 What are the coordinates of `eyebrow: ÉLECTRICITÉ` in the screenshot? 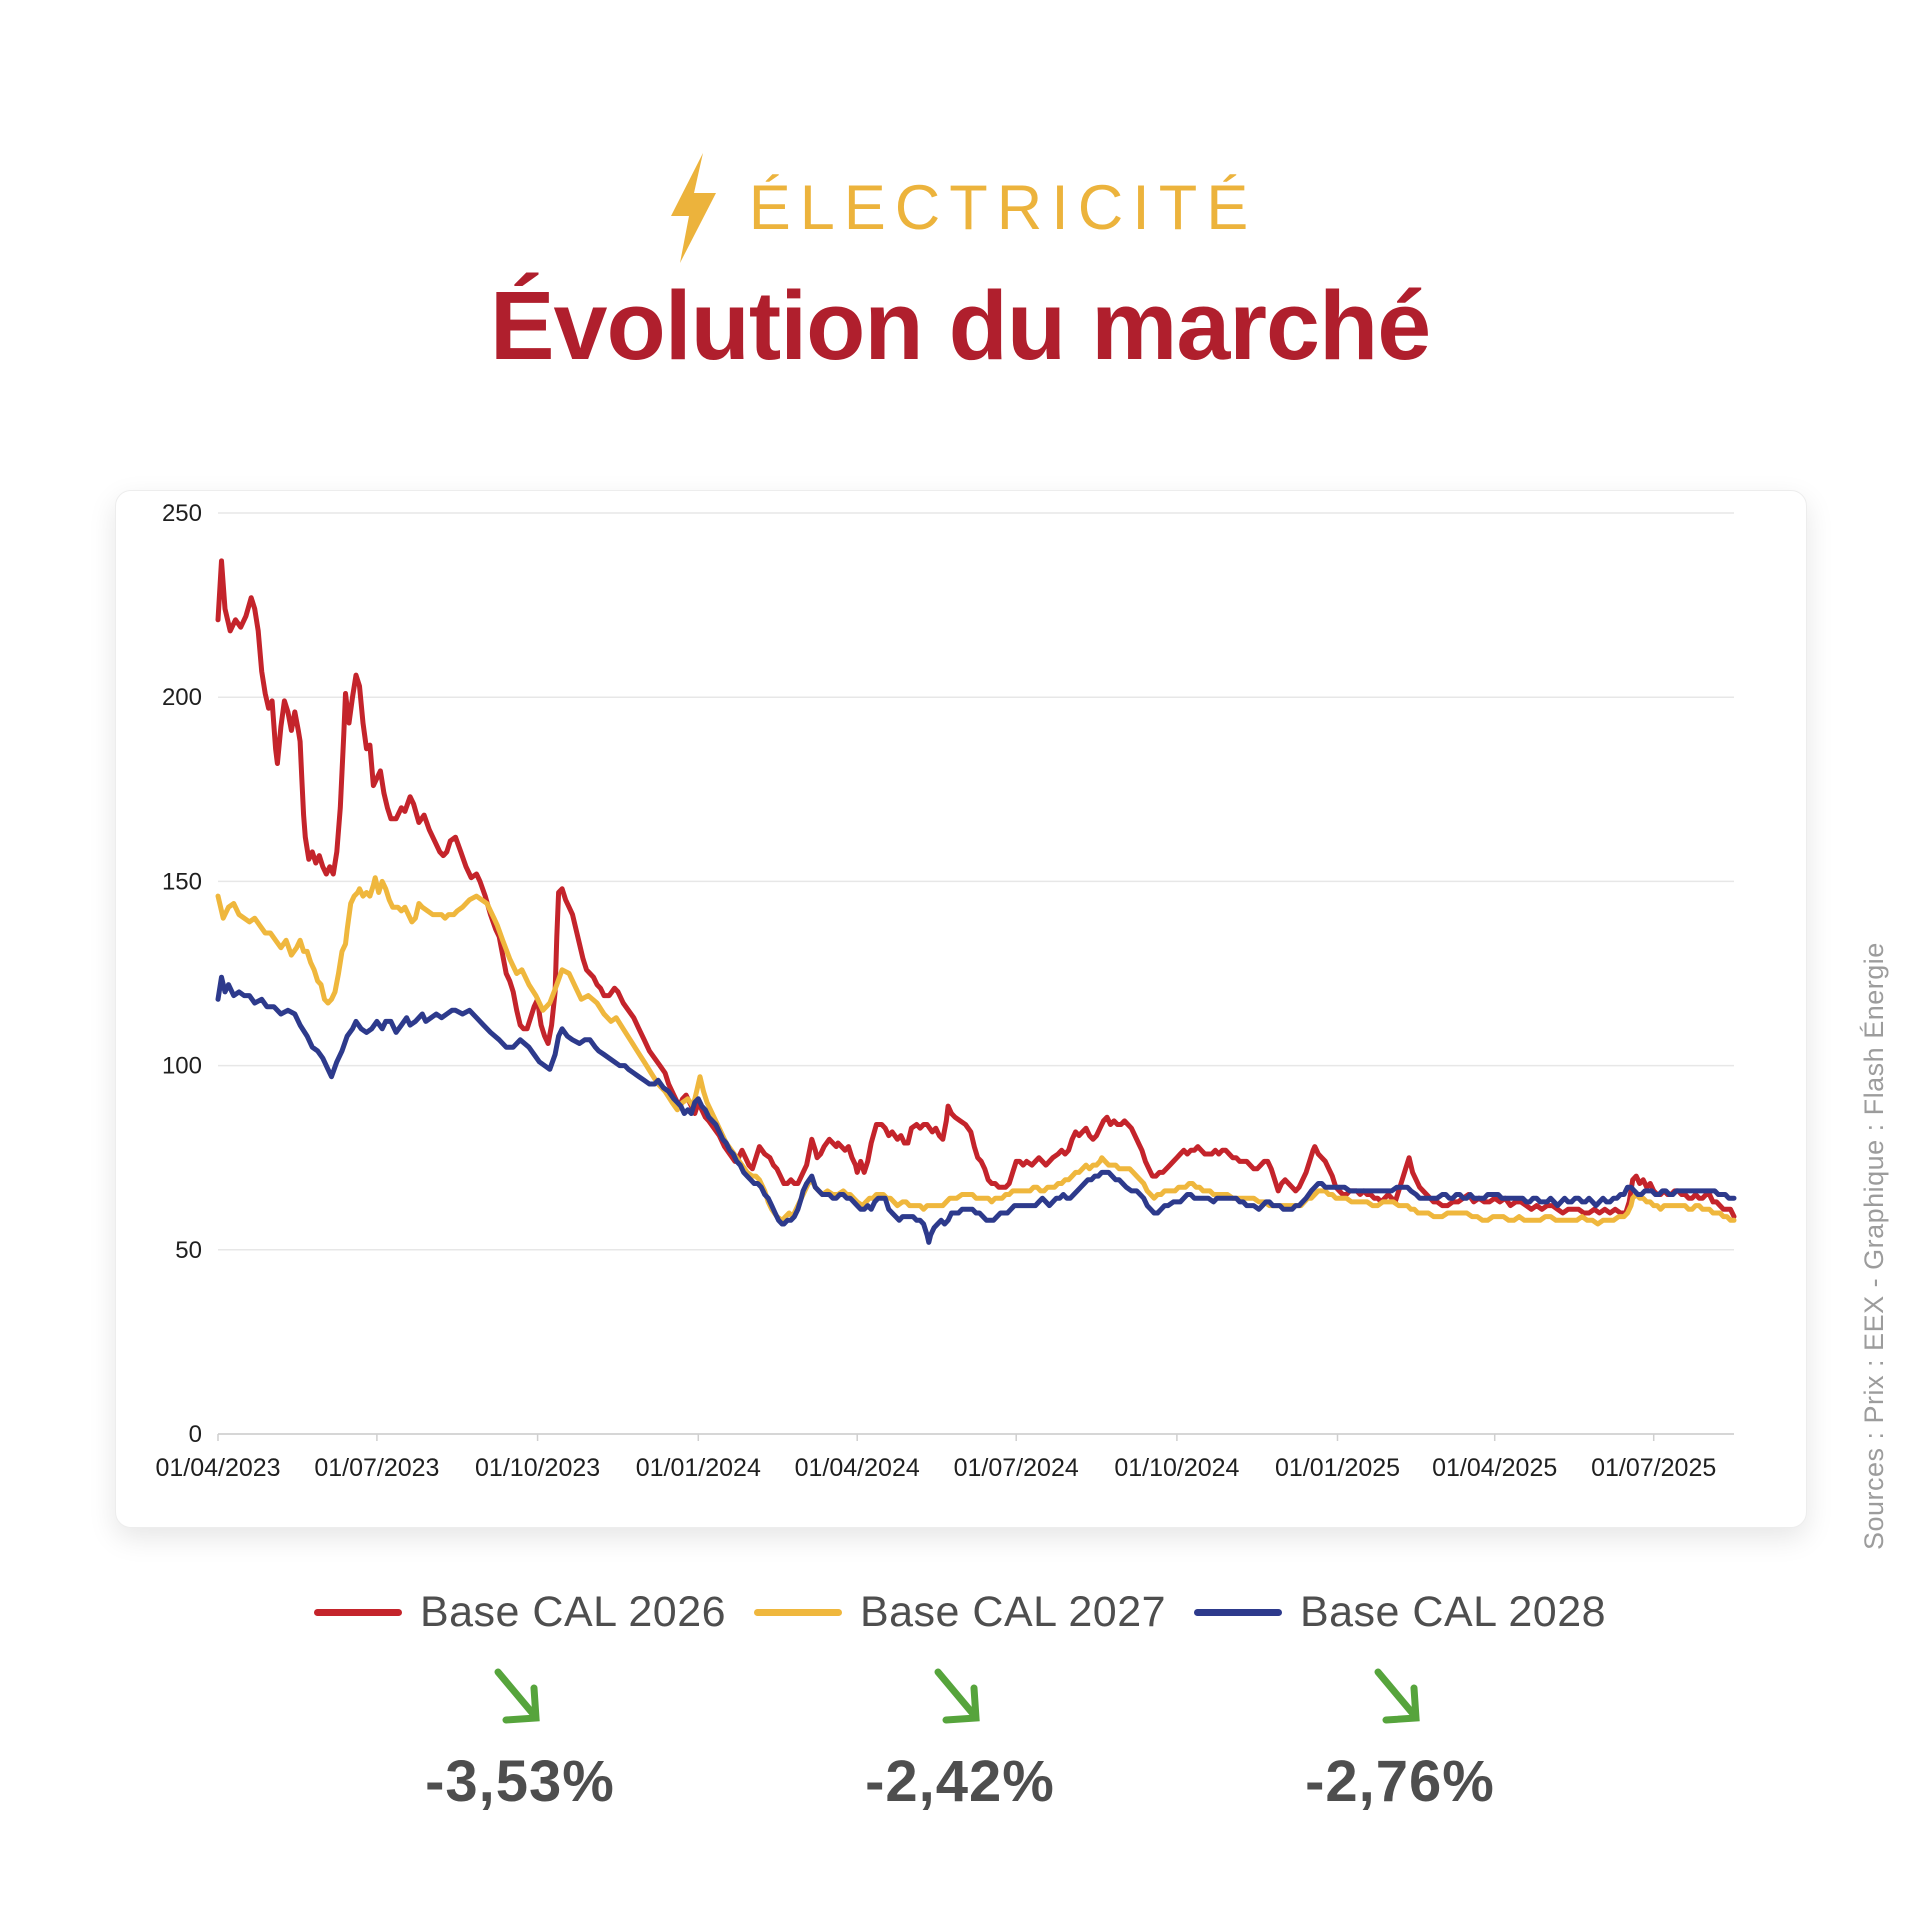 It's located at (960, 208).